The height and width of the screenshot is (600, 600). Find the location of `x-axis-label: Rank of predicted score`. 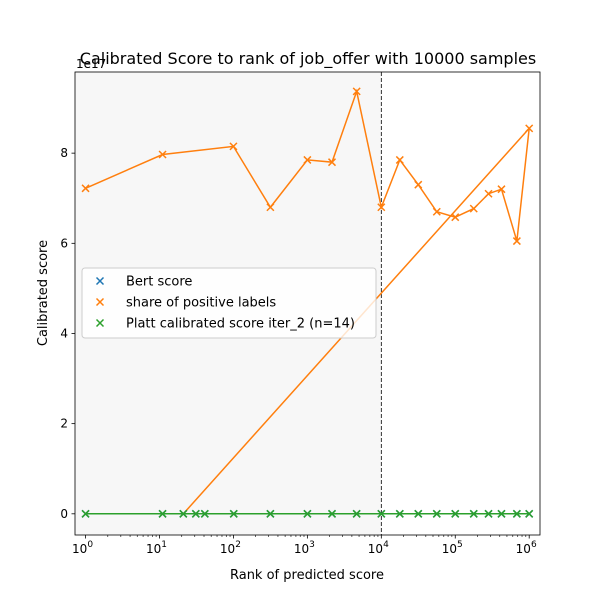

x-axis-label: Rank of predicted score is located at coordinates (307, 575).